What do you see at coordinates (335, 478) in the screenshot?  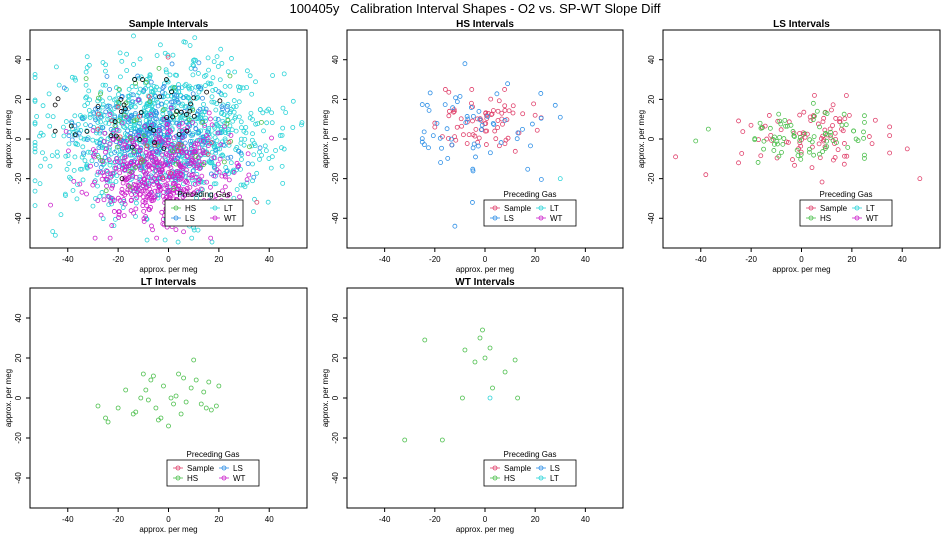 I see `y-tick-label: -40` at bounding box center [335, 478].